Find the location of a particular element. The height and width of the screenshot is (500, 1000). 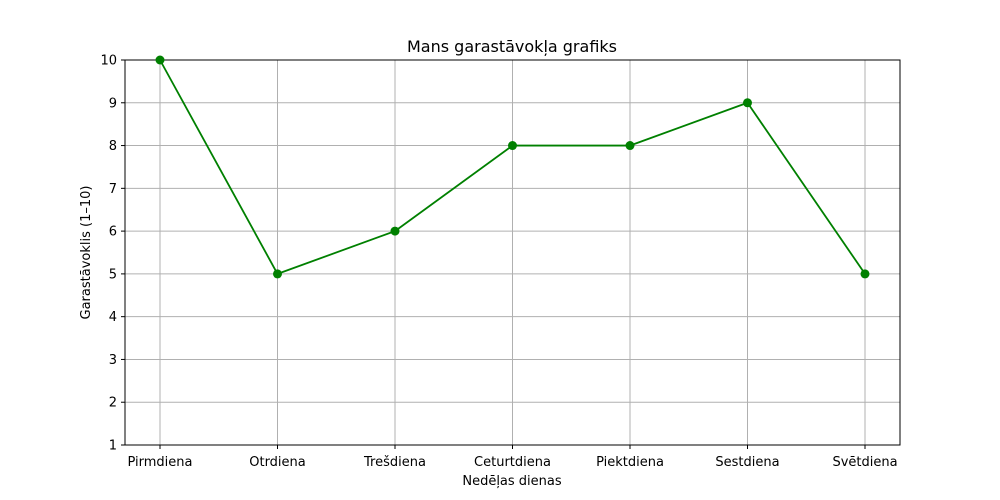

x-tick-label: Ceturtdiena is located at coordinates (512, 462).